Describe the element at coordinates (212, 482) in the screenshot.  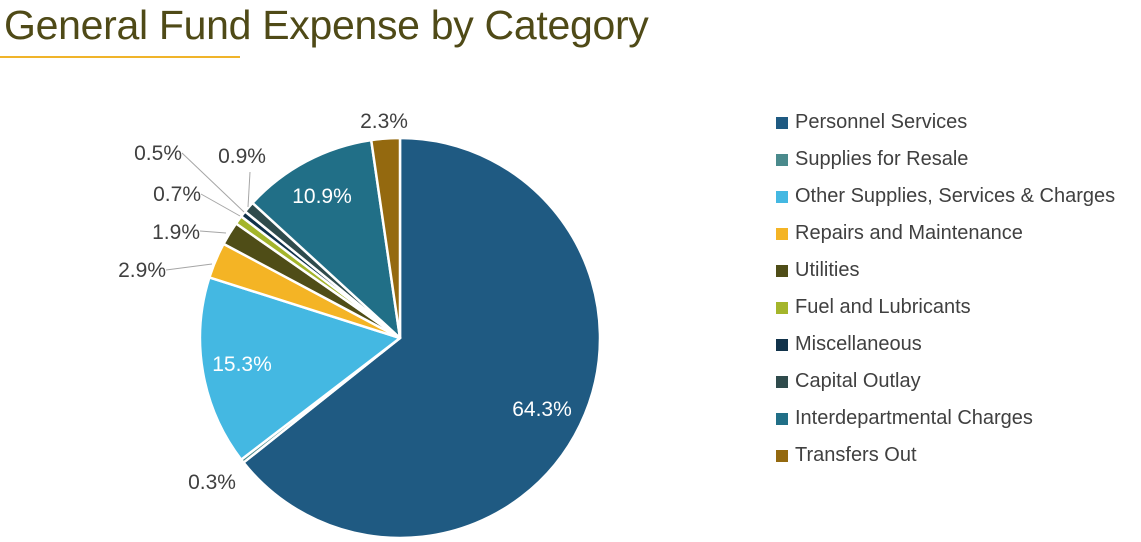
I see `data-label-supplies-for-resale: 0.3%` at that location.